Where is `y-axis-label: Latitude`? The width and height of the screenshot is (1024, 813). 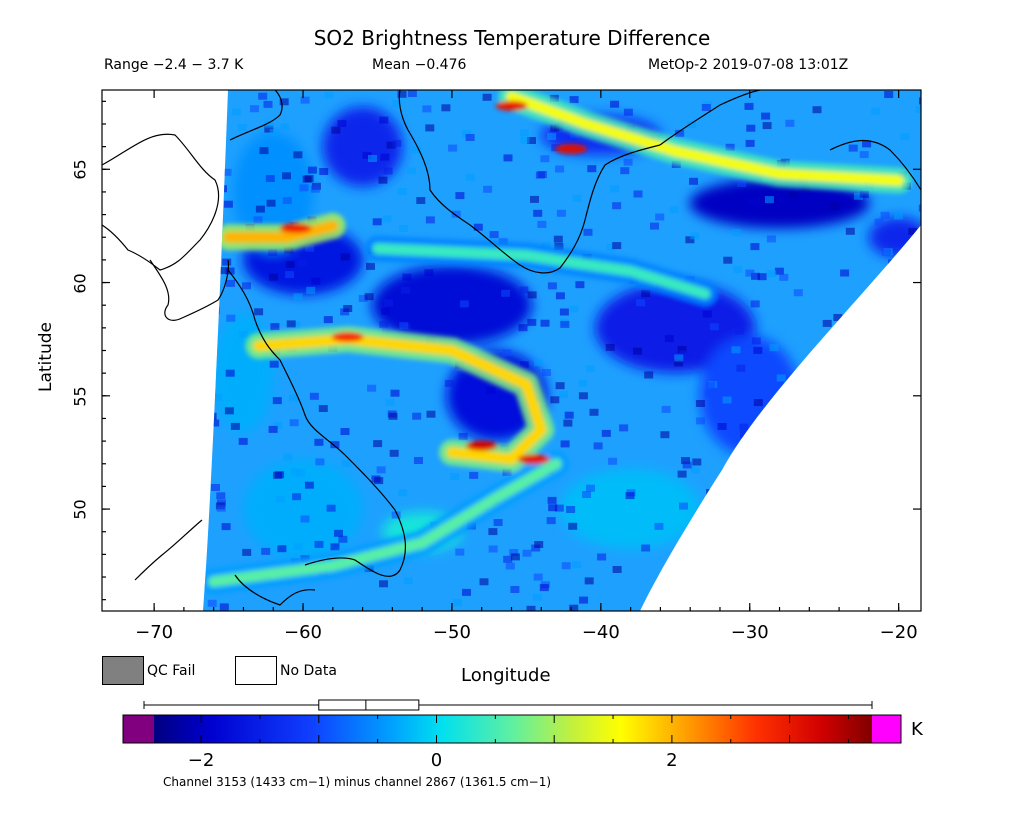
y-axis-label: Latitude is located at coordinates (46, 357).